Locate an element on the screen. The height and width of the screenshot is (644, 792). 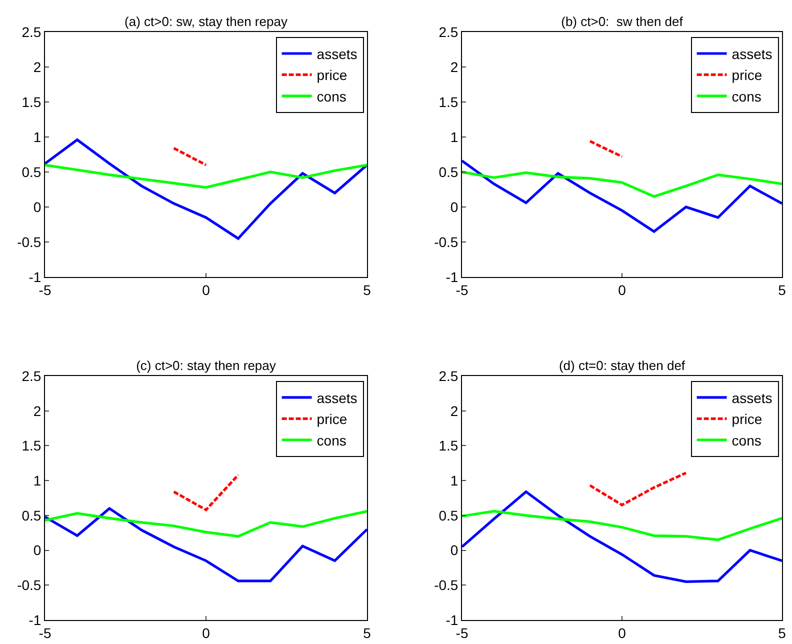
chart-title: (c) ct>0: stay then repay is located at coordinates (206, 365).